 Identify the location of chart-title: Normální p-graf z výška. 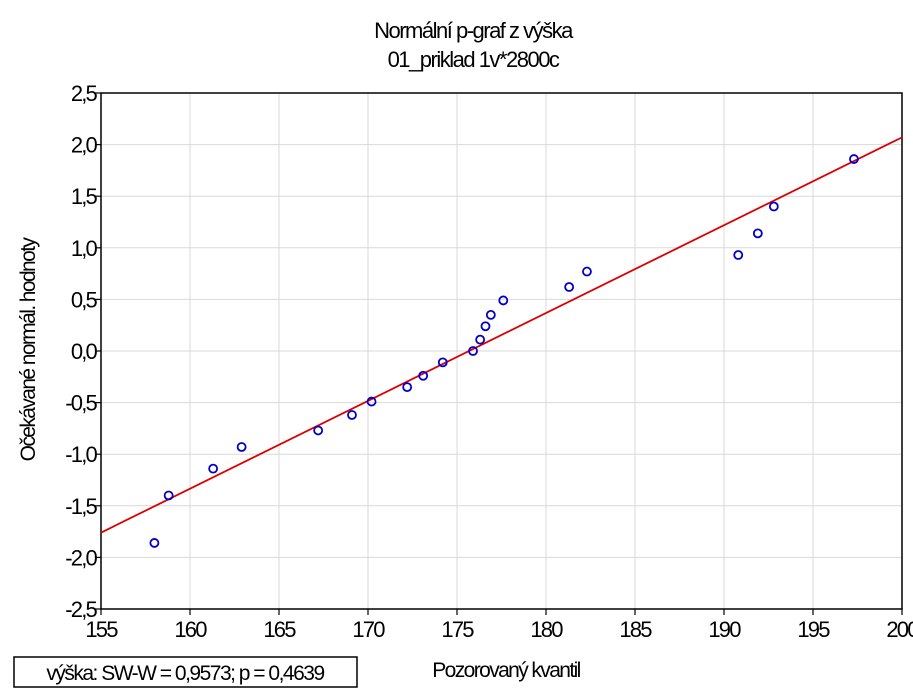
(474, 30).